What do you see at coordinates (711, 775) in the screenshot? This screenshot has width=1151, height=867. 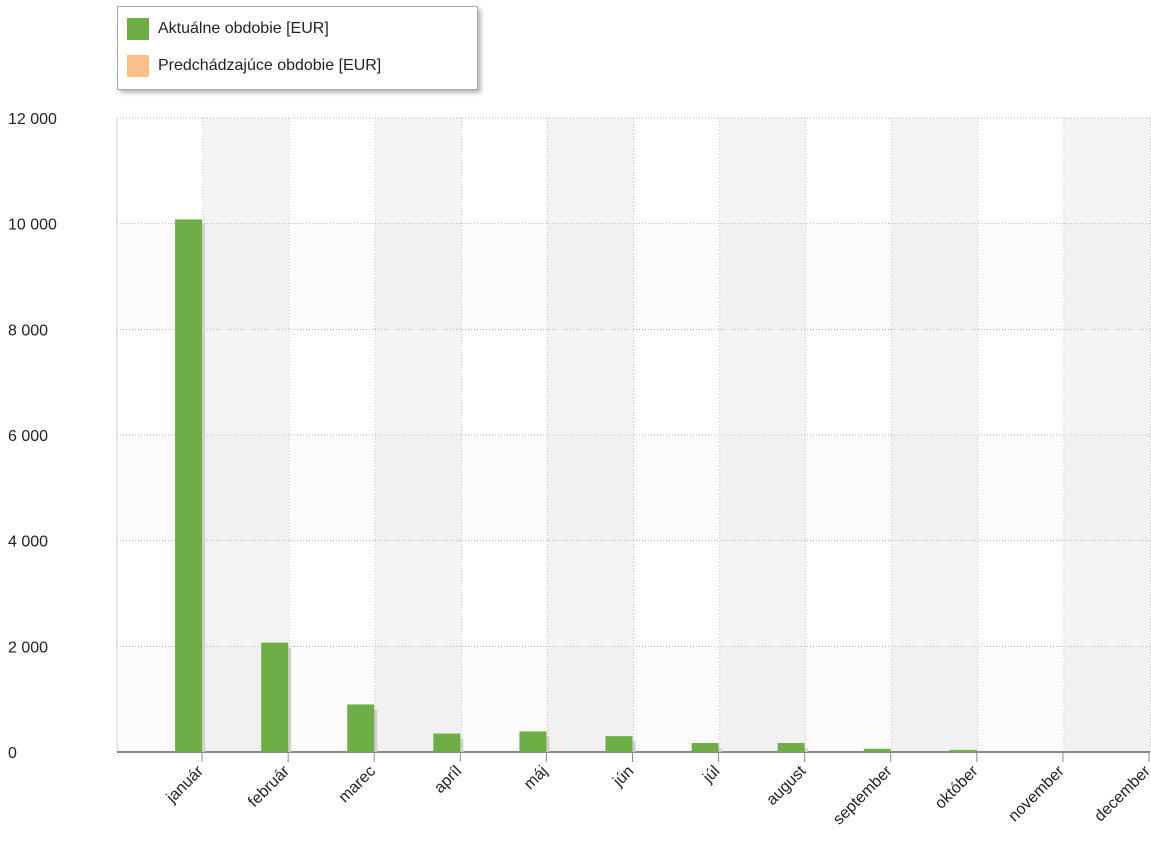 I see `x-tick-label: júl` at bounding box center [711, 775].